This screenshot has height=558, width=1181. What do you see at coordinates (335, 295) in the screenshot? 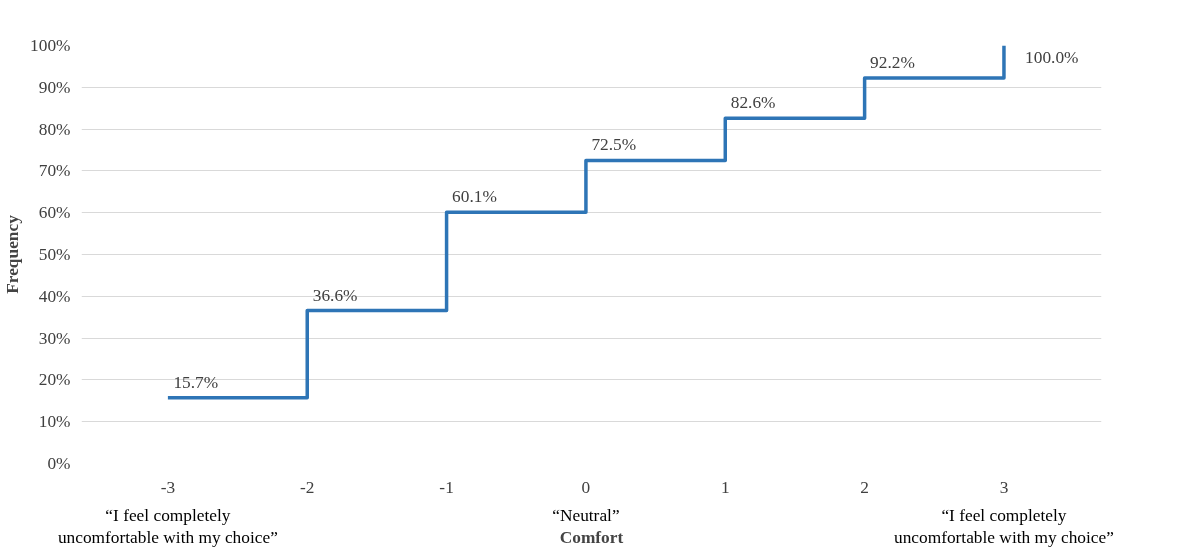
I see `data-label: 36.6%` at bounding box center [335, 295].